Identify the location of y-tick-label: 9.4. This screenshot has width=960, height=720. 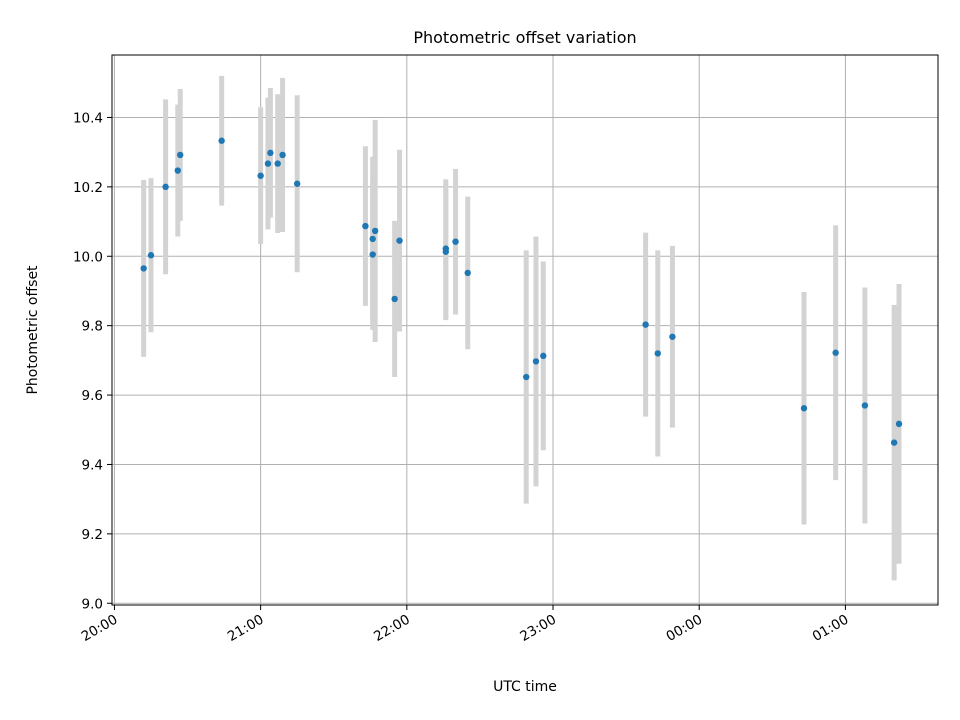
(92, 465).